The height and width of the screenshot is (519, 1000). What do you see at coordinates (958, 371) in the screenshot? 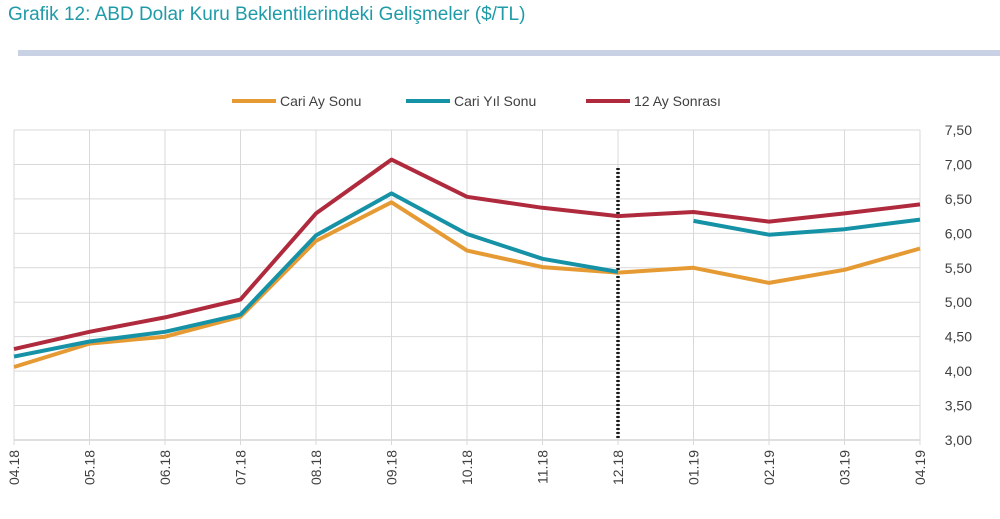
I see `y-tick-label: 4,00` at bounding box center [958, 371].